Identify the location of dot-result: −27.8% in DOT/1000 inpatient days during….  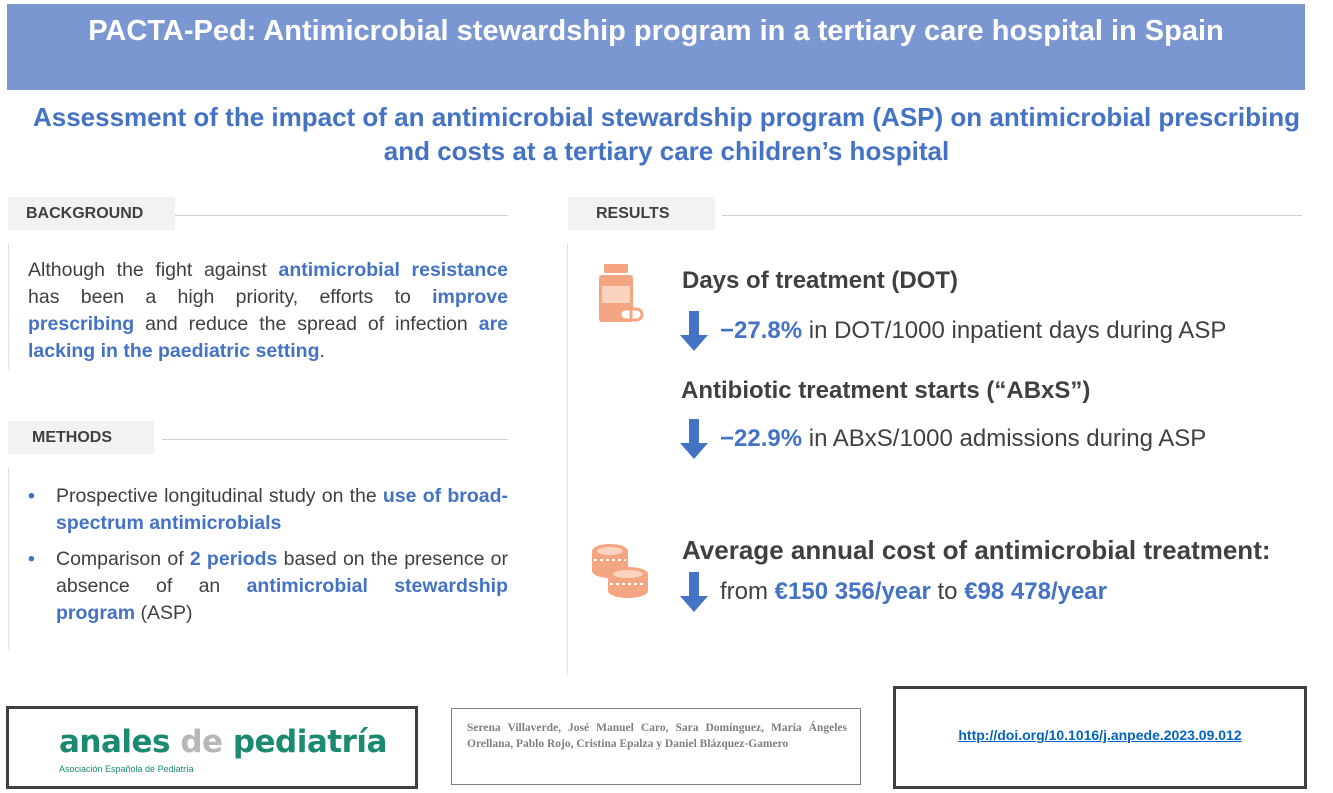
(973, 330).